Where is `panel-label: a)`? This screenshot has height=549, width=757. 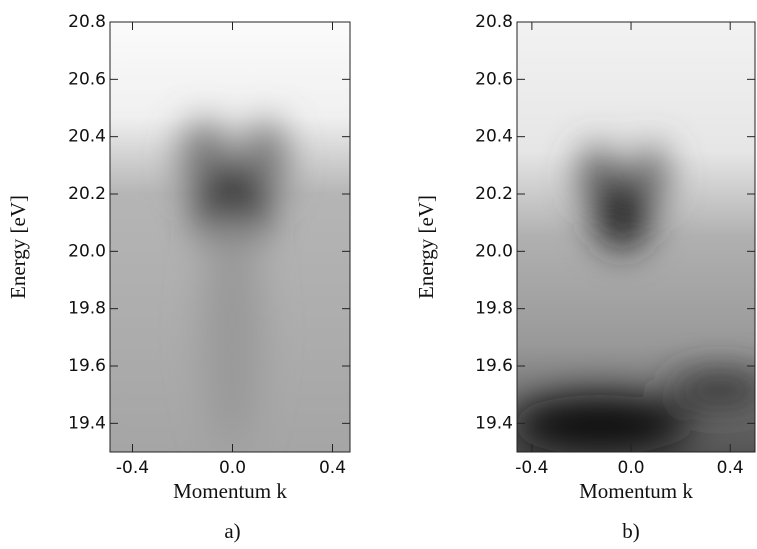
panel-label: a) is located at coordinates (232, 531).